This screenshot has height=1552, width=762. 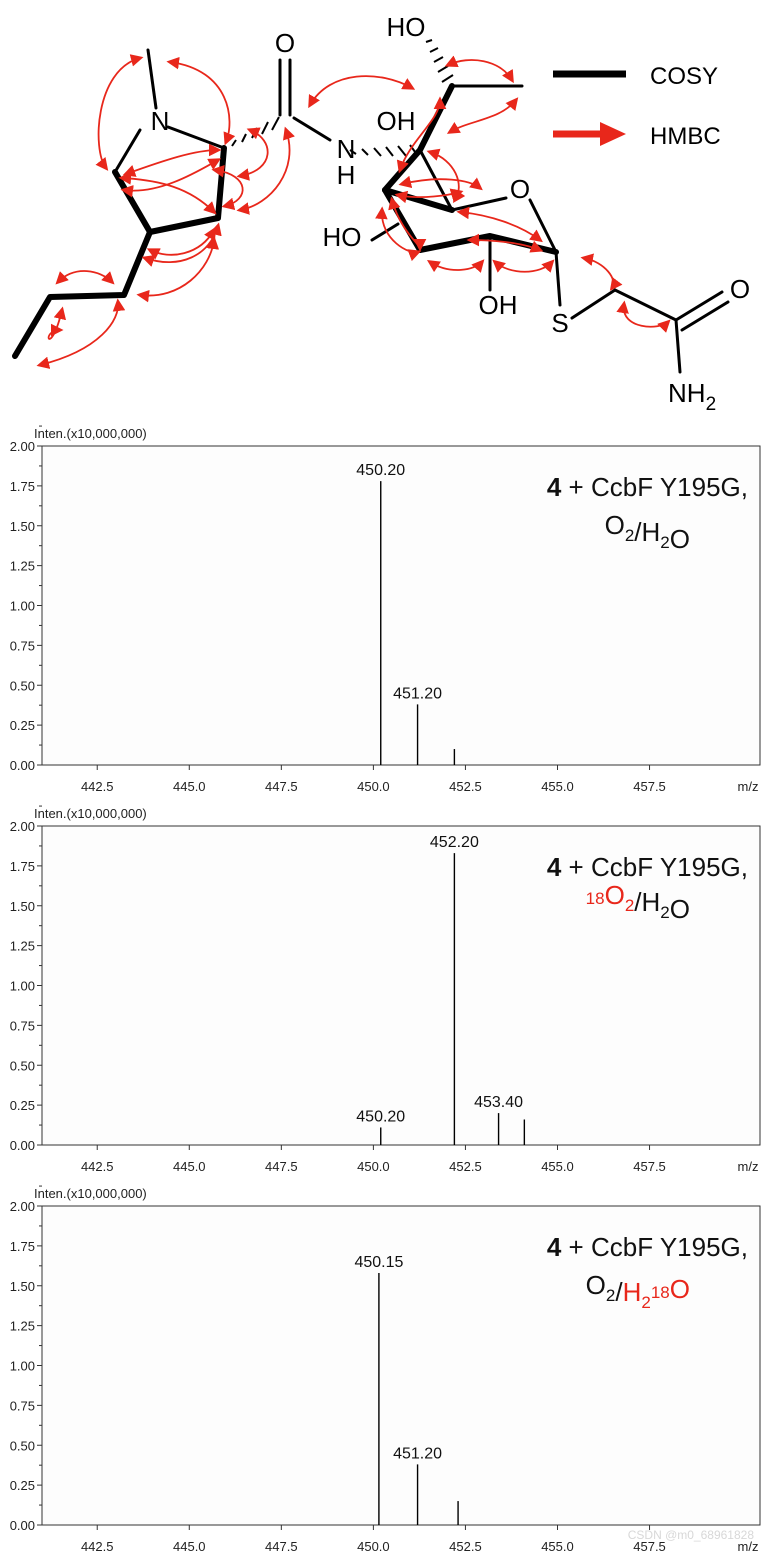 I want to click on atom-nh-n: N, so click(x=346, y=149).